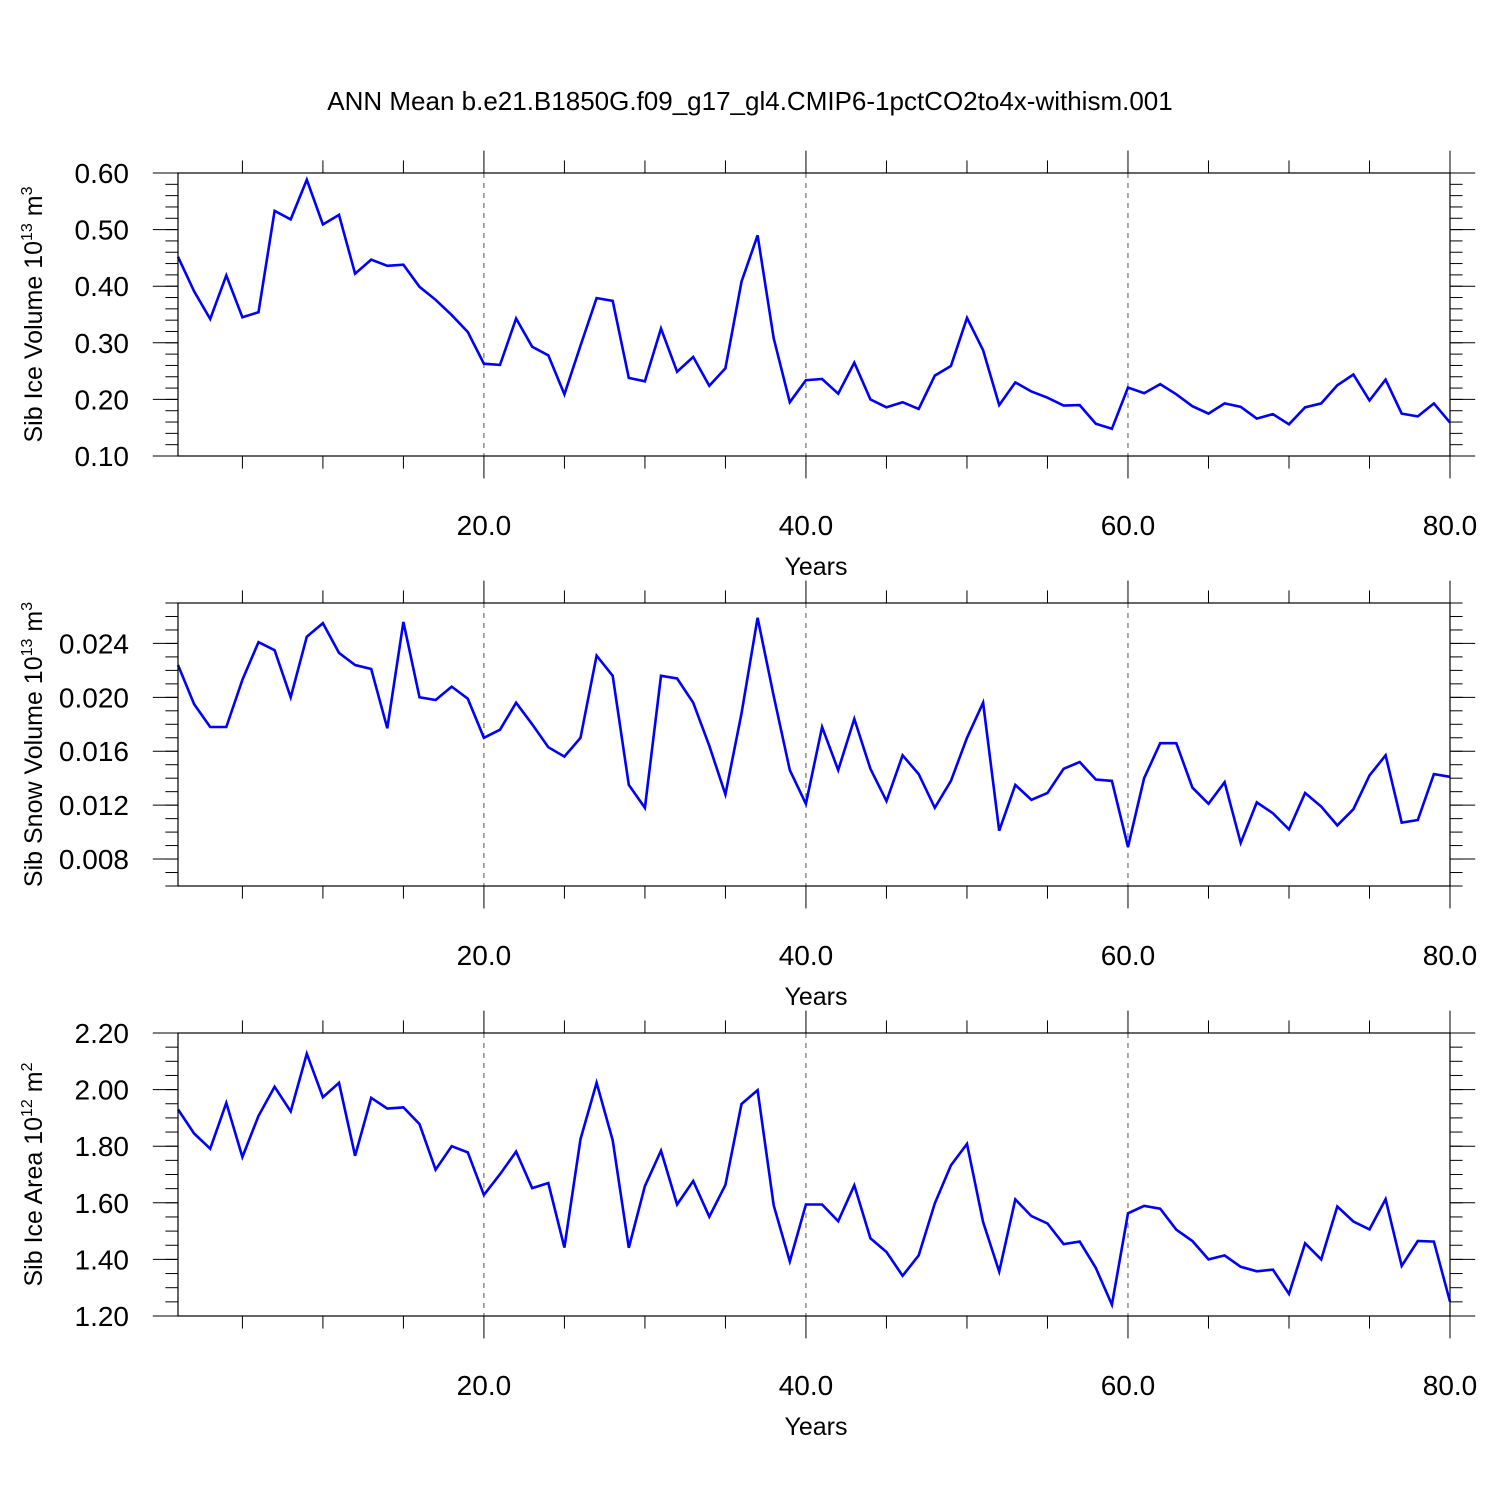  What do you see at coordinates (102, 1033) in the screenshot?
I see `y-tick-label: 2.20` at bounding box center [102, 1033].